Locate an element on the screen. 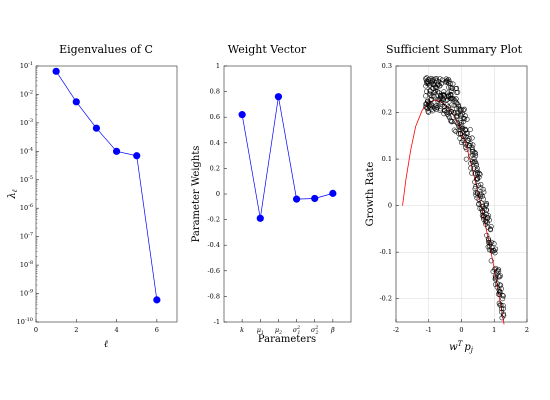 This screenshot has height=400, width=550. summary-plot-xlabel: wT pj is located at coordinates (461, 347).